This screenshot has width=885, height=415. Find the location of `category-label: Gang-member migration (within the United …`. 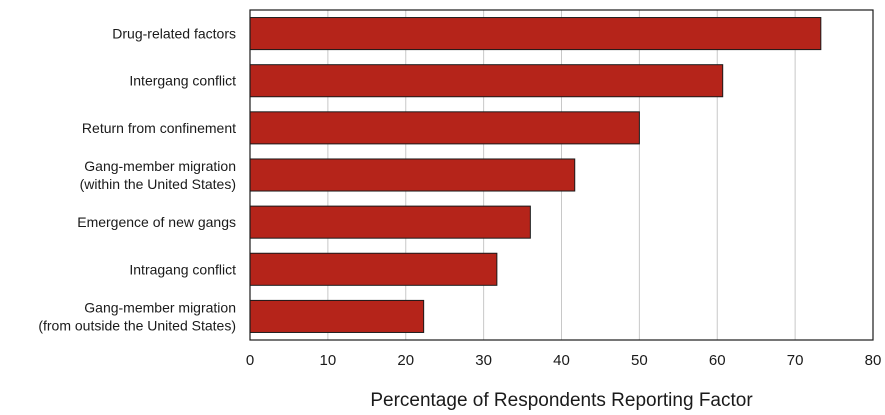

category-label: Gang-member migration (within the United … is located at coordinates (158, 175).